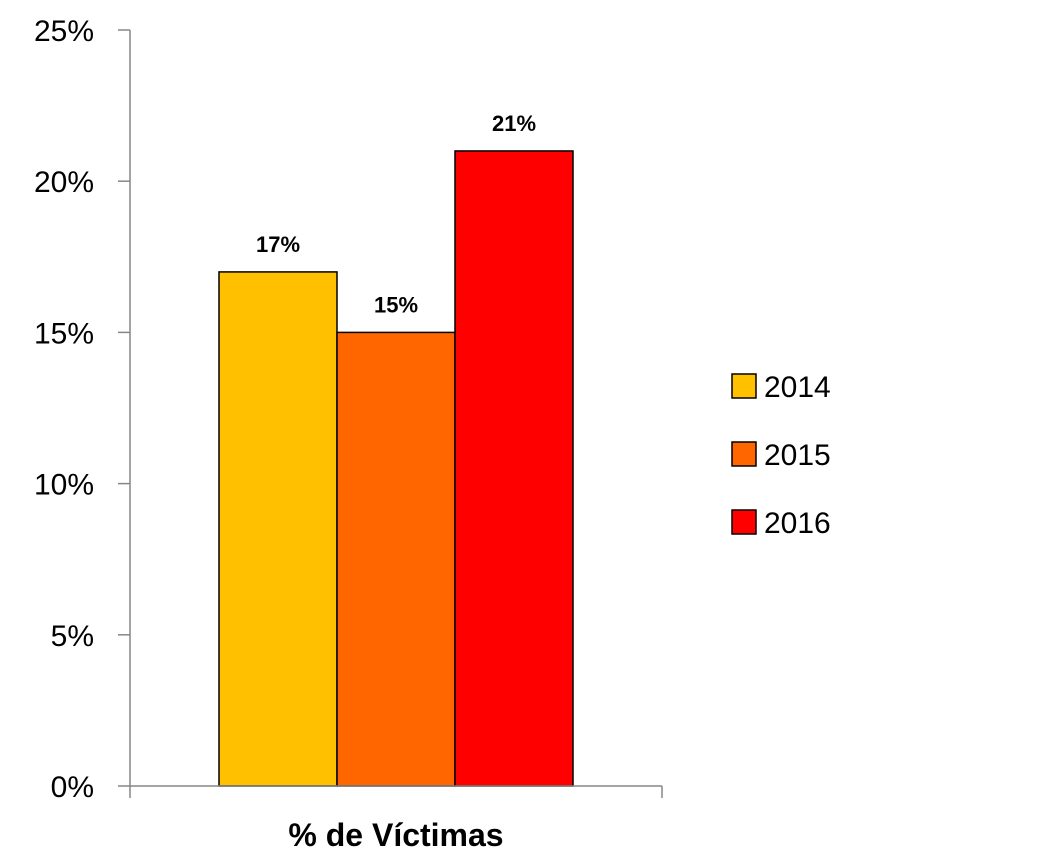 The height and width of the screenshot is (861, 1059). What do you see at coordinates (72, 787) in the screenshot?
I see `y-tick-label: 0%` at bounding box center [72, 787].